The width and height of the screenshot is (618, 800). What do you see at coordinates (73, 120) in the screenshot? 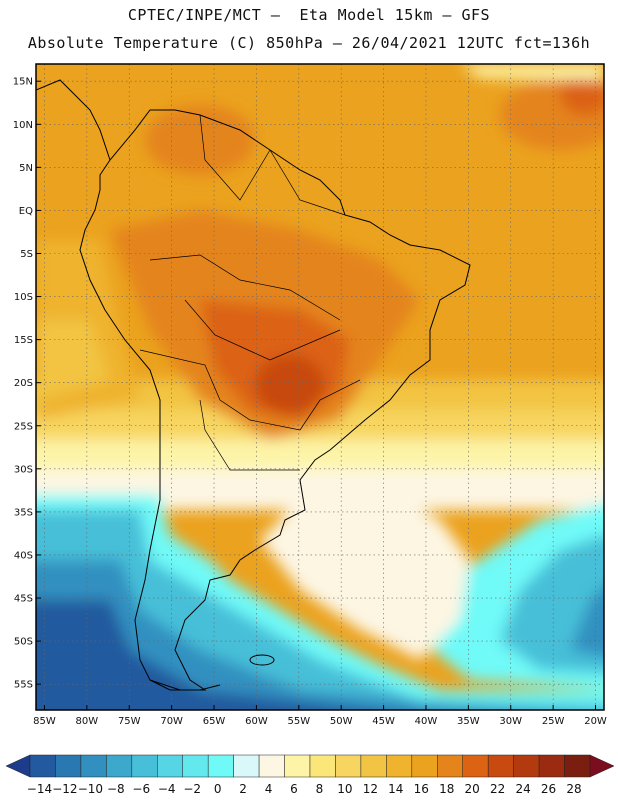
I see `central-america-coastline` at bounding box center [73, 120].